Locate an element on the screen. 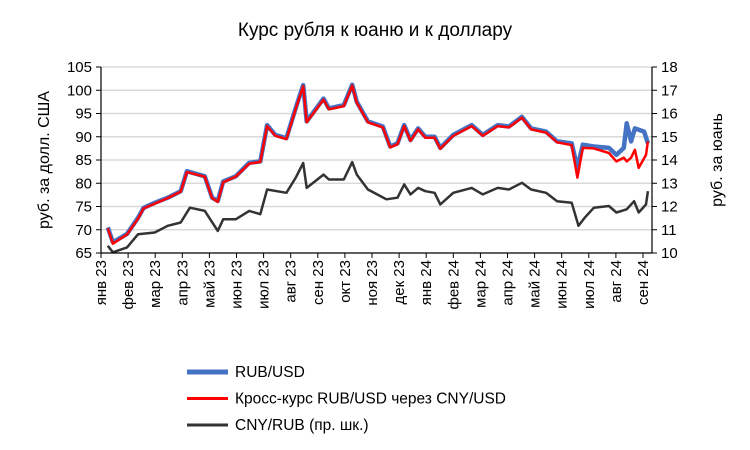 The height and width of the screenshot is (450, 750). left-tick-label: 100 is located at coordinates (79, 90).